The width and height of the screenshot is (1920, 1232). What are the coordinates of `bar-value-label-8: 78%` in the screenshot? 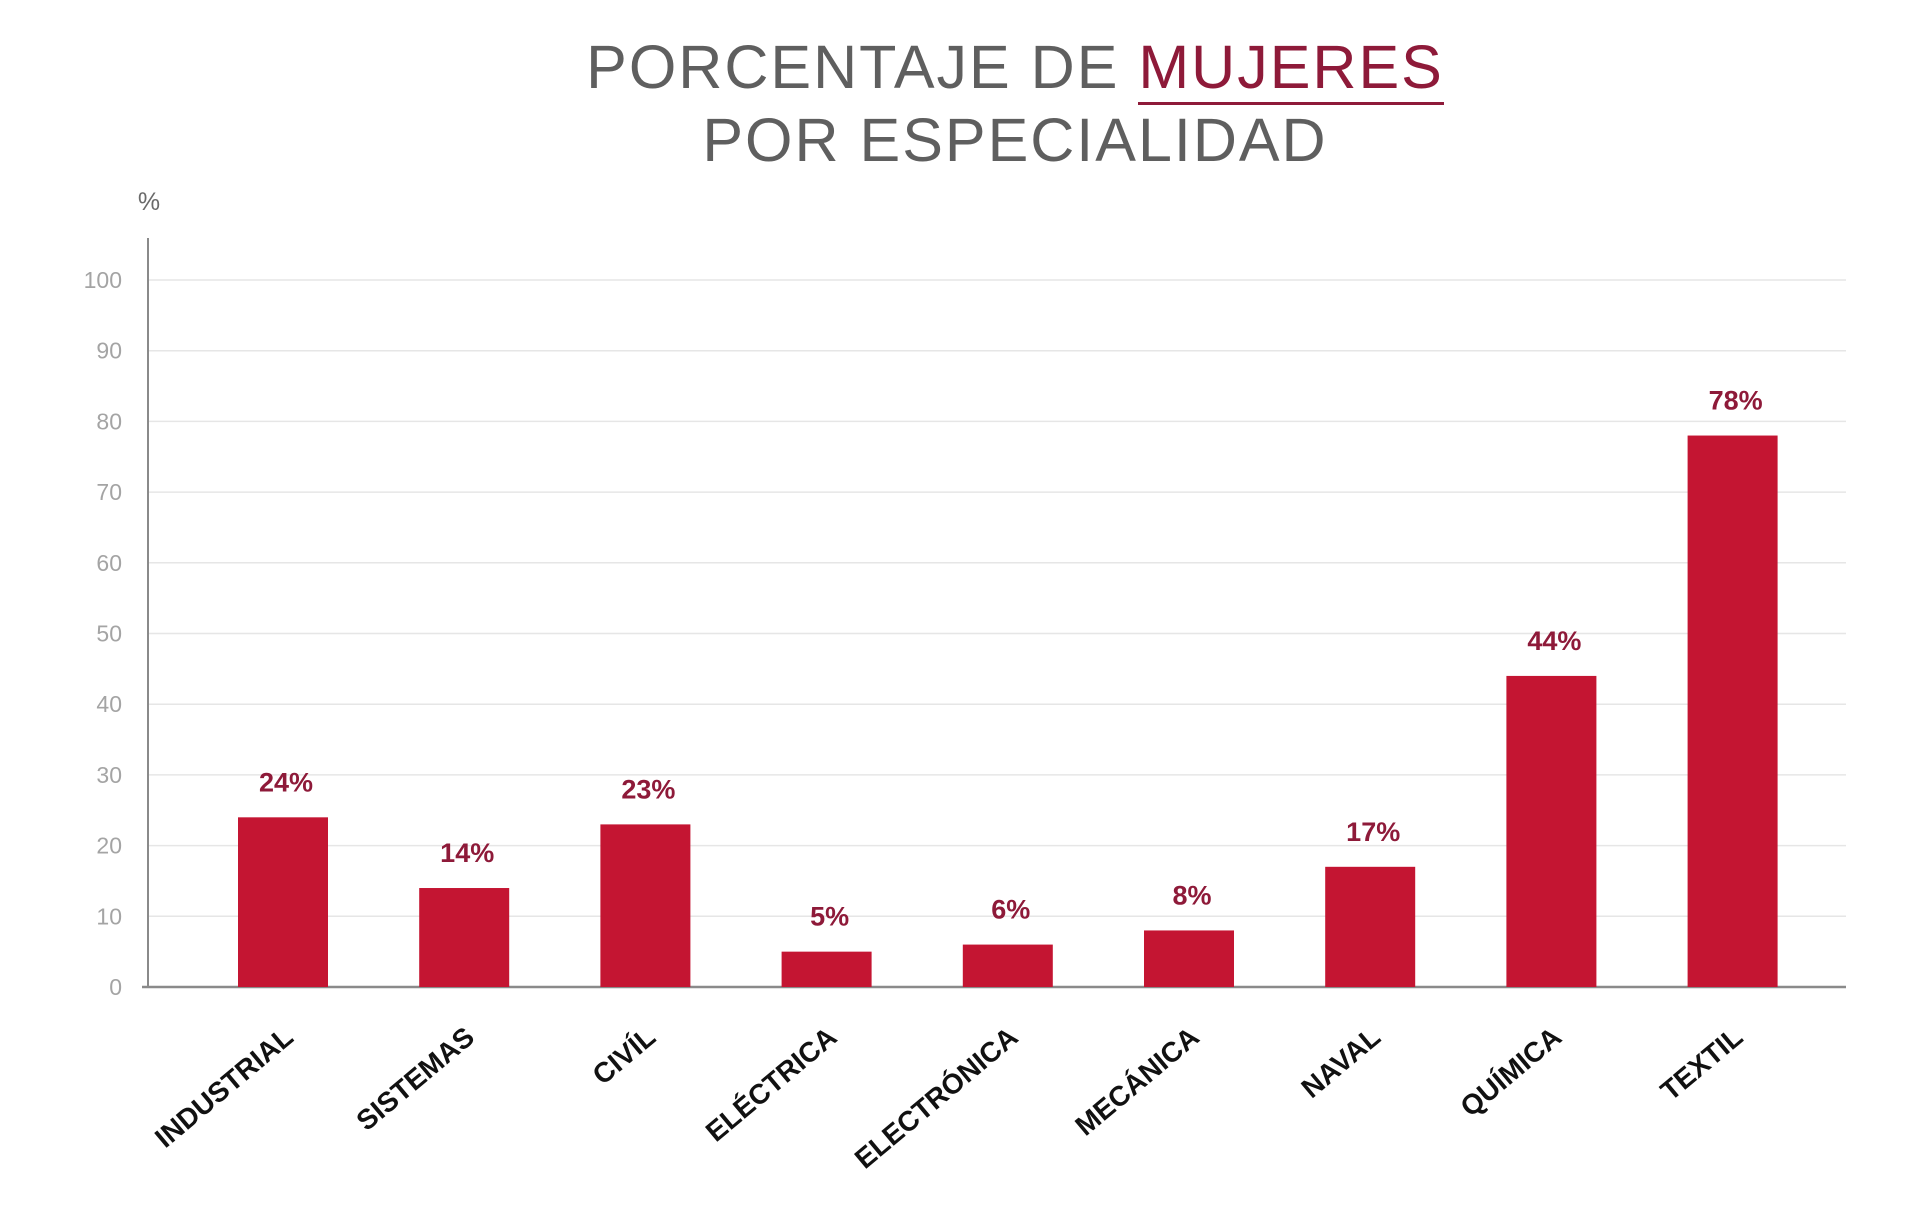 It's located at (1736, 401).